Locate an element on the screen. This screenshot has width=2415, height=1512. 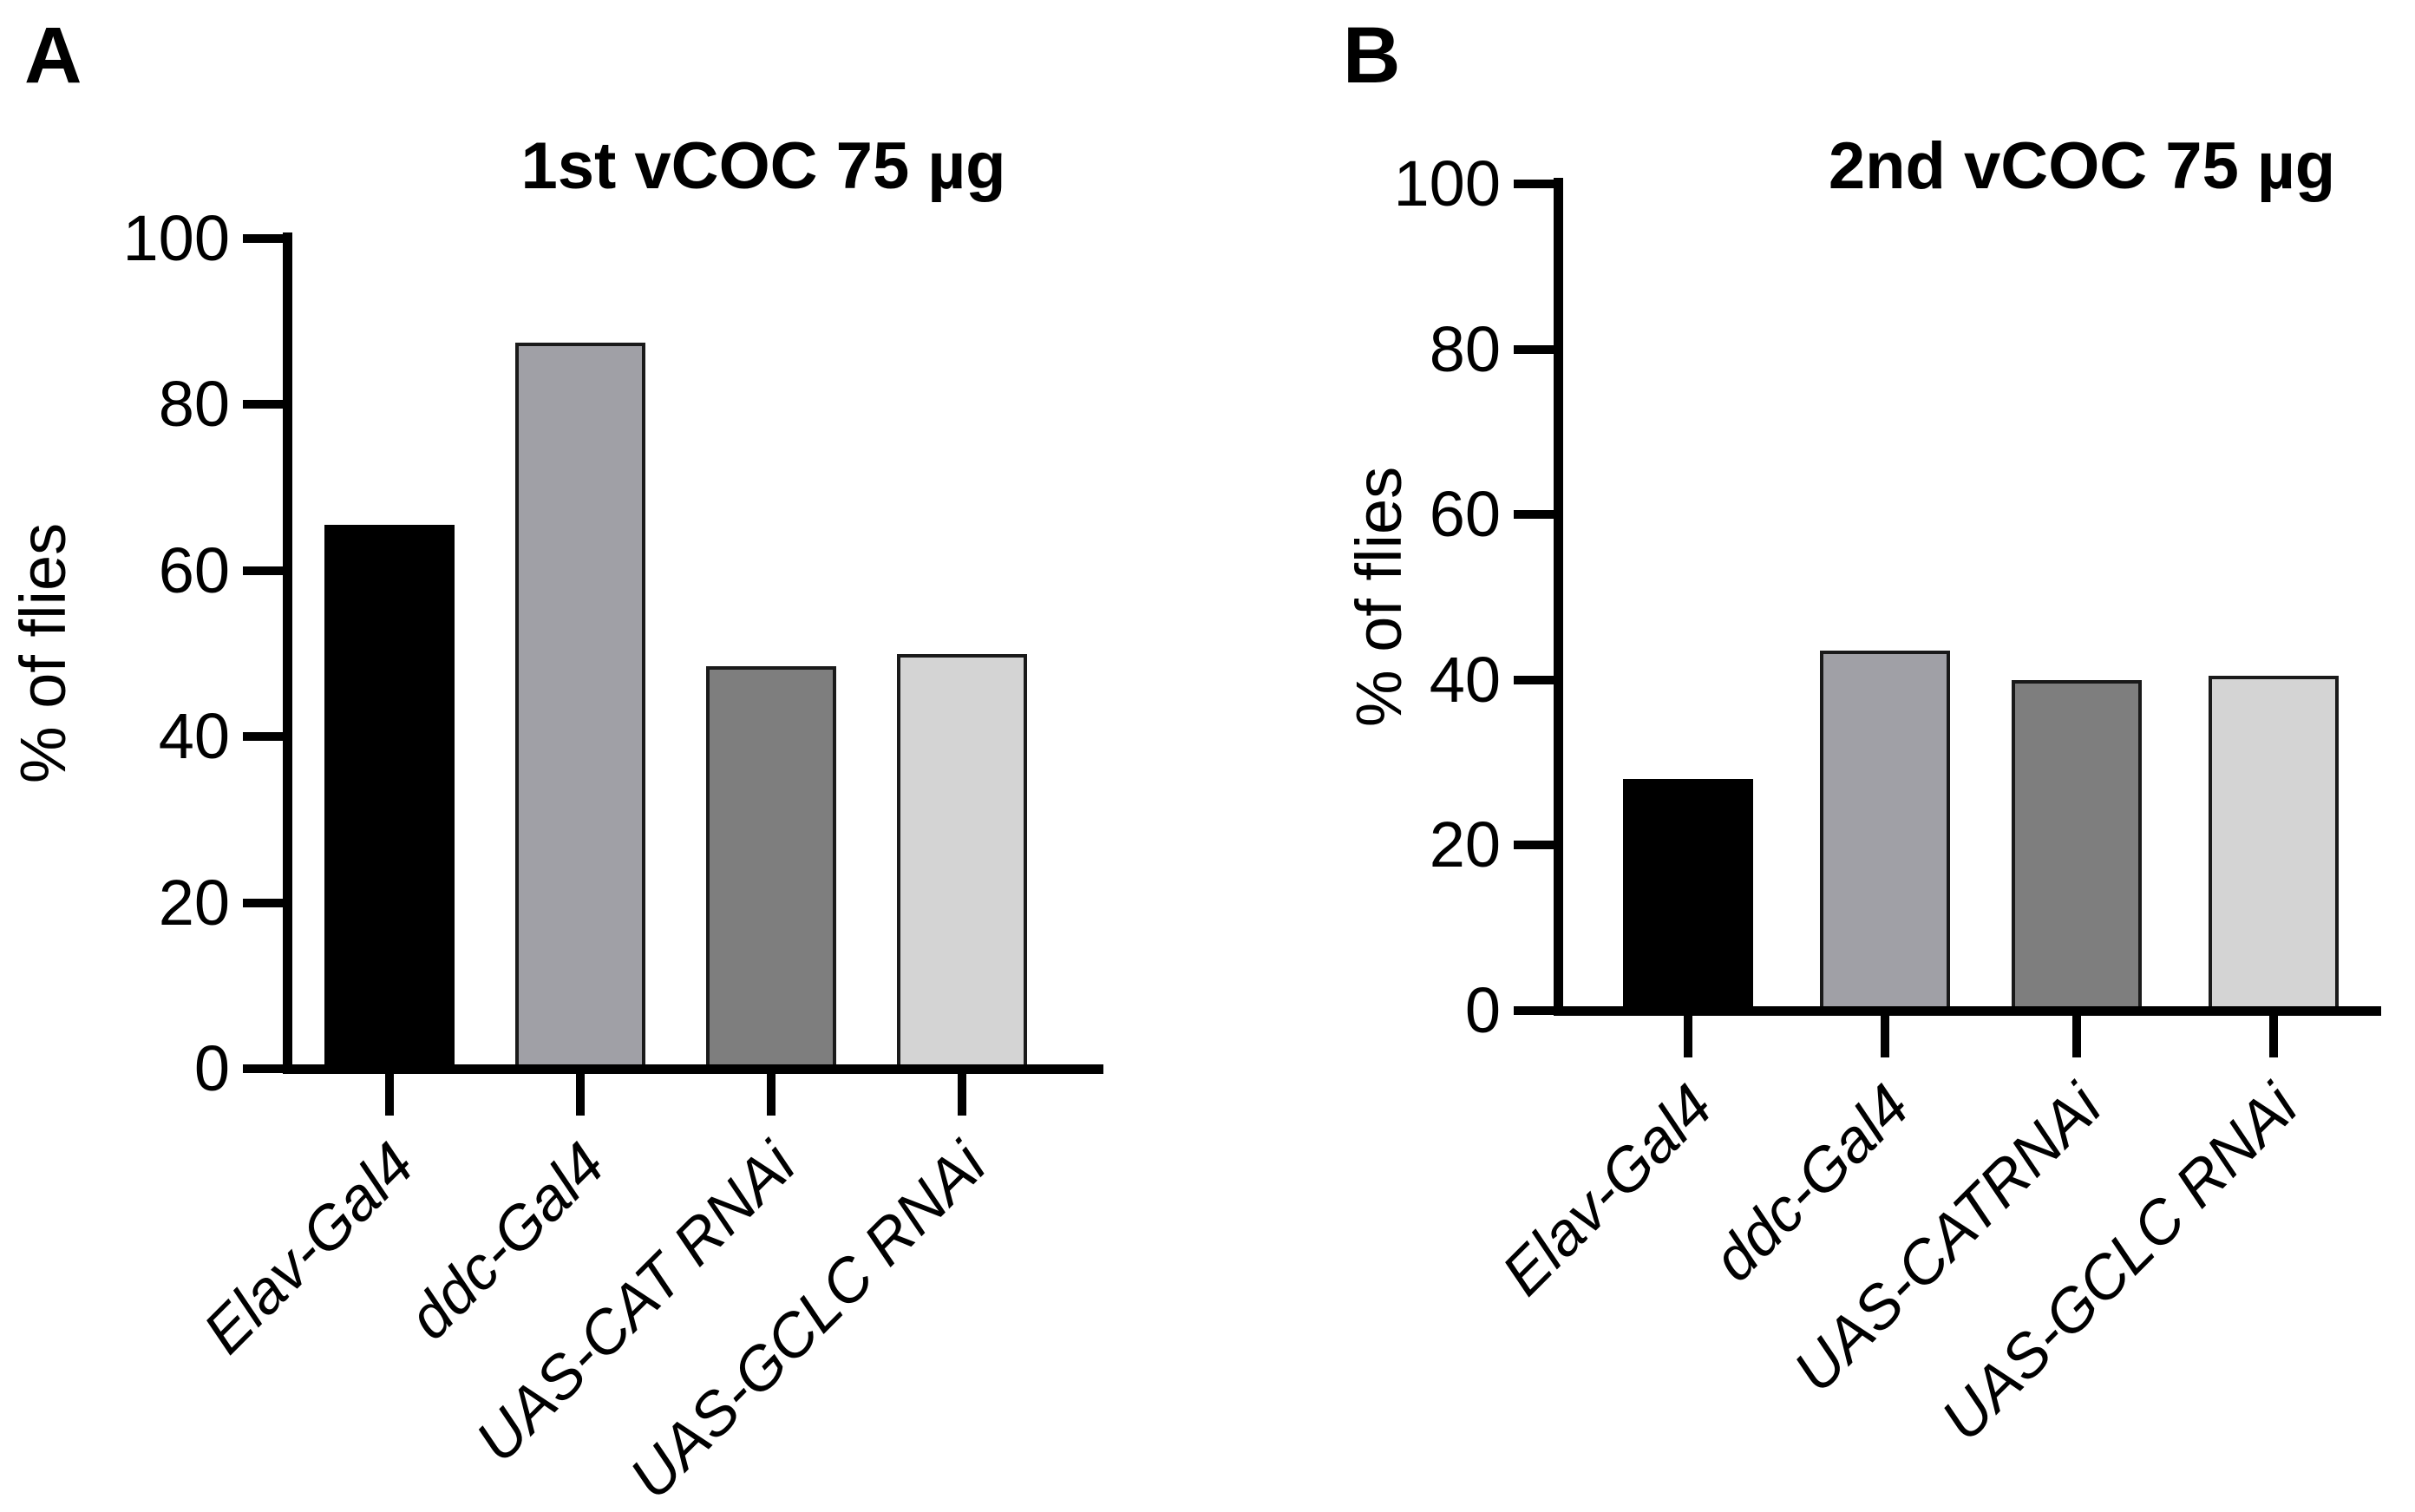
panel-b-y-axis-label: % of flies is located at coordinates (1379, 597).